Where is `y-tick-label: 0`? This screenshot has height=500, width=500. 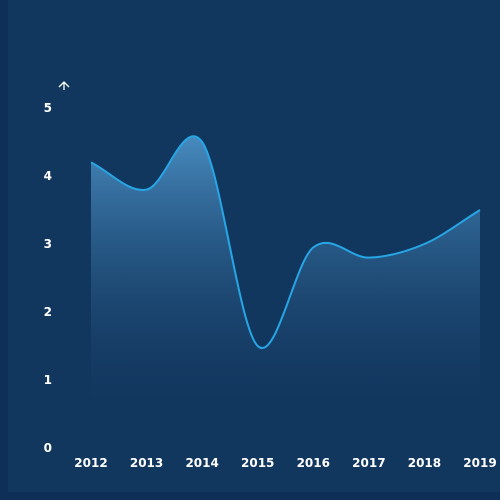 y-tick-label: 0 is located at coordinates (48, 448).